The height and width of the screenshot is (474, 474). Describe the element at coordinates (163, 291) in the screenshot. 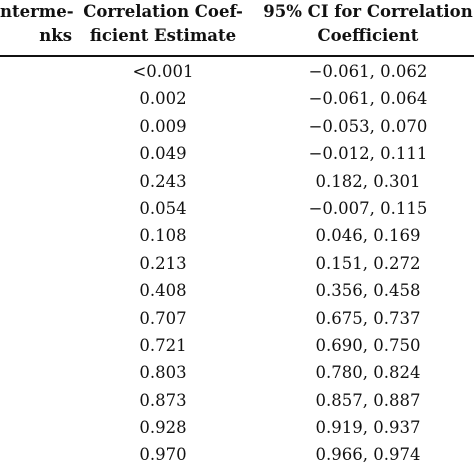

I see `estimate-cell: 0.408` at that location.